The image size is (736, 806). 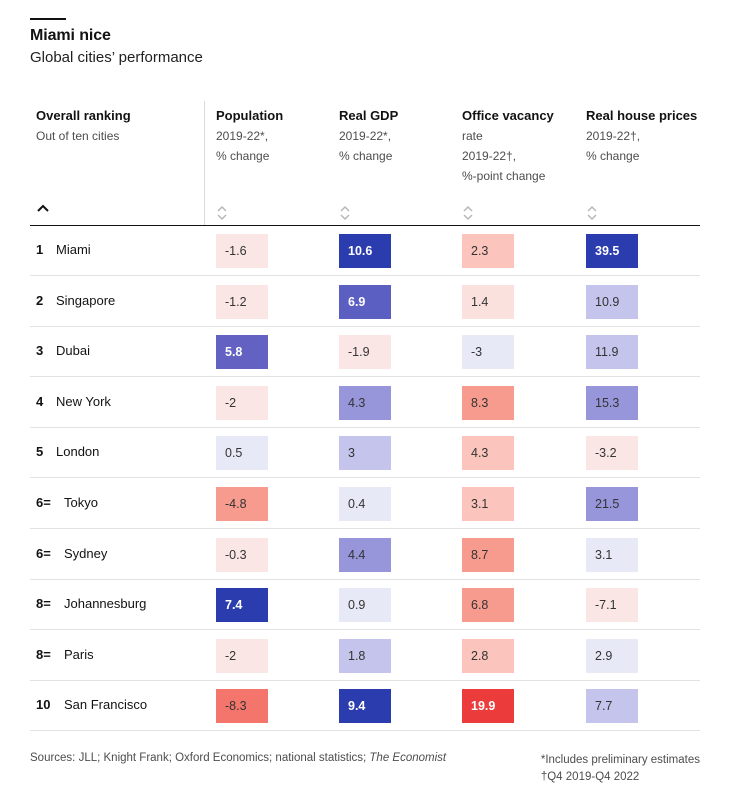 I want to click on column-header: Real house prices 2019-22†, % change, so click(x=641, y=136).